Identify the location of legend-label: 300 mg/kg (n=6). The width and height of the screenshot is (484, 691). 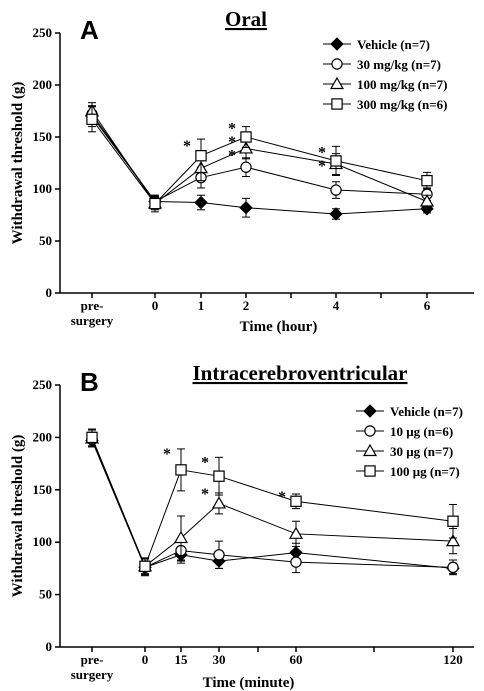
(402, 104).